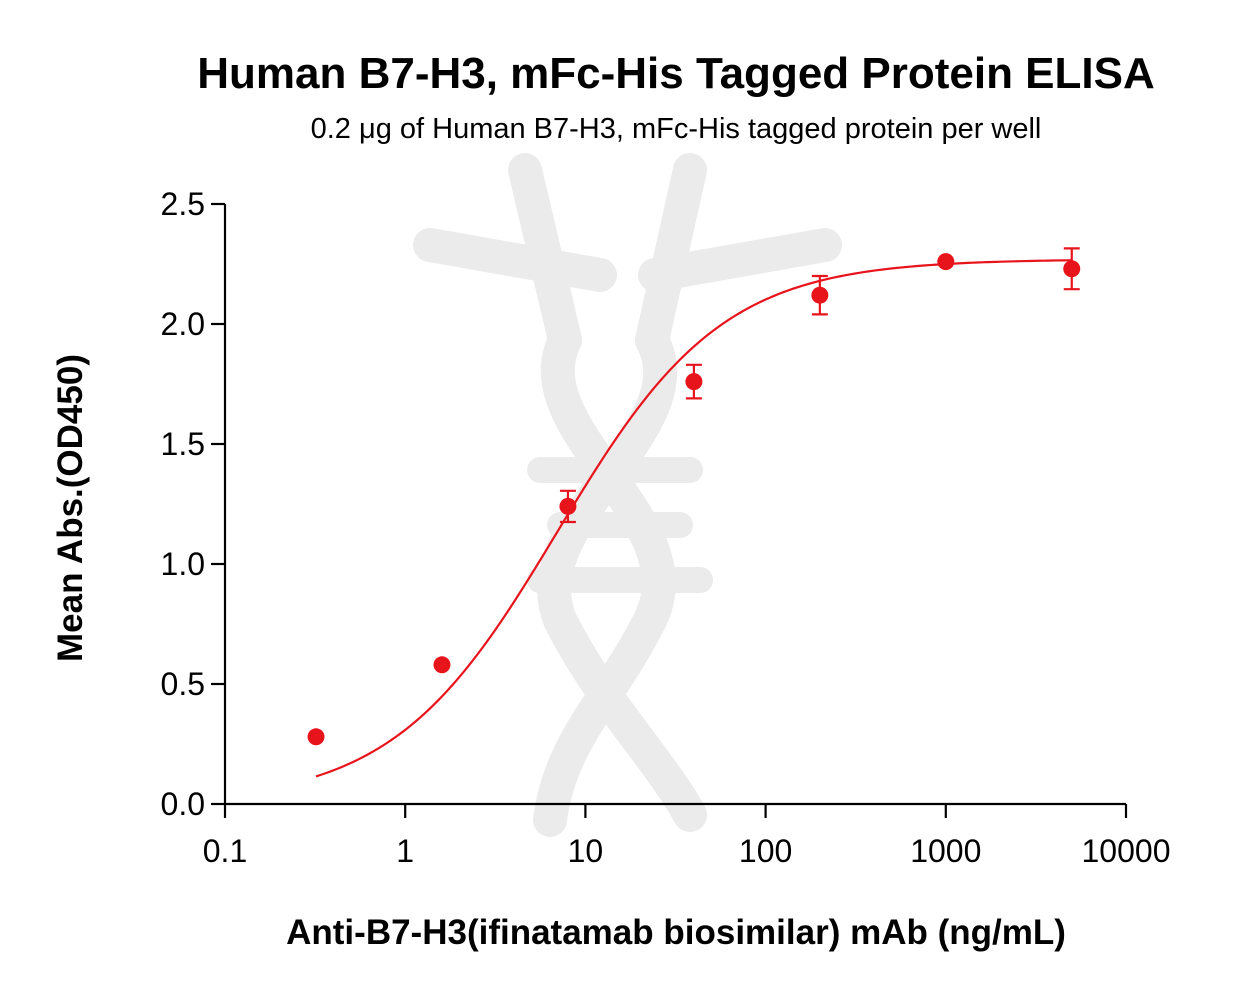 The image size is (1254, 996). I want to click on y-tick-label: 0.5, so click(183, 684).